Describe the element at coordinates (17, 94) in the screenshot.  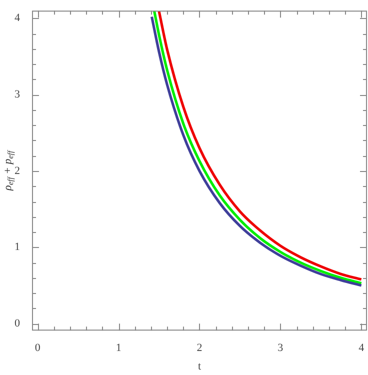
I see `y-tick-label: 3` at that location.